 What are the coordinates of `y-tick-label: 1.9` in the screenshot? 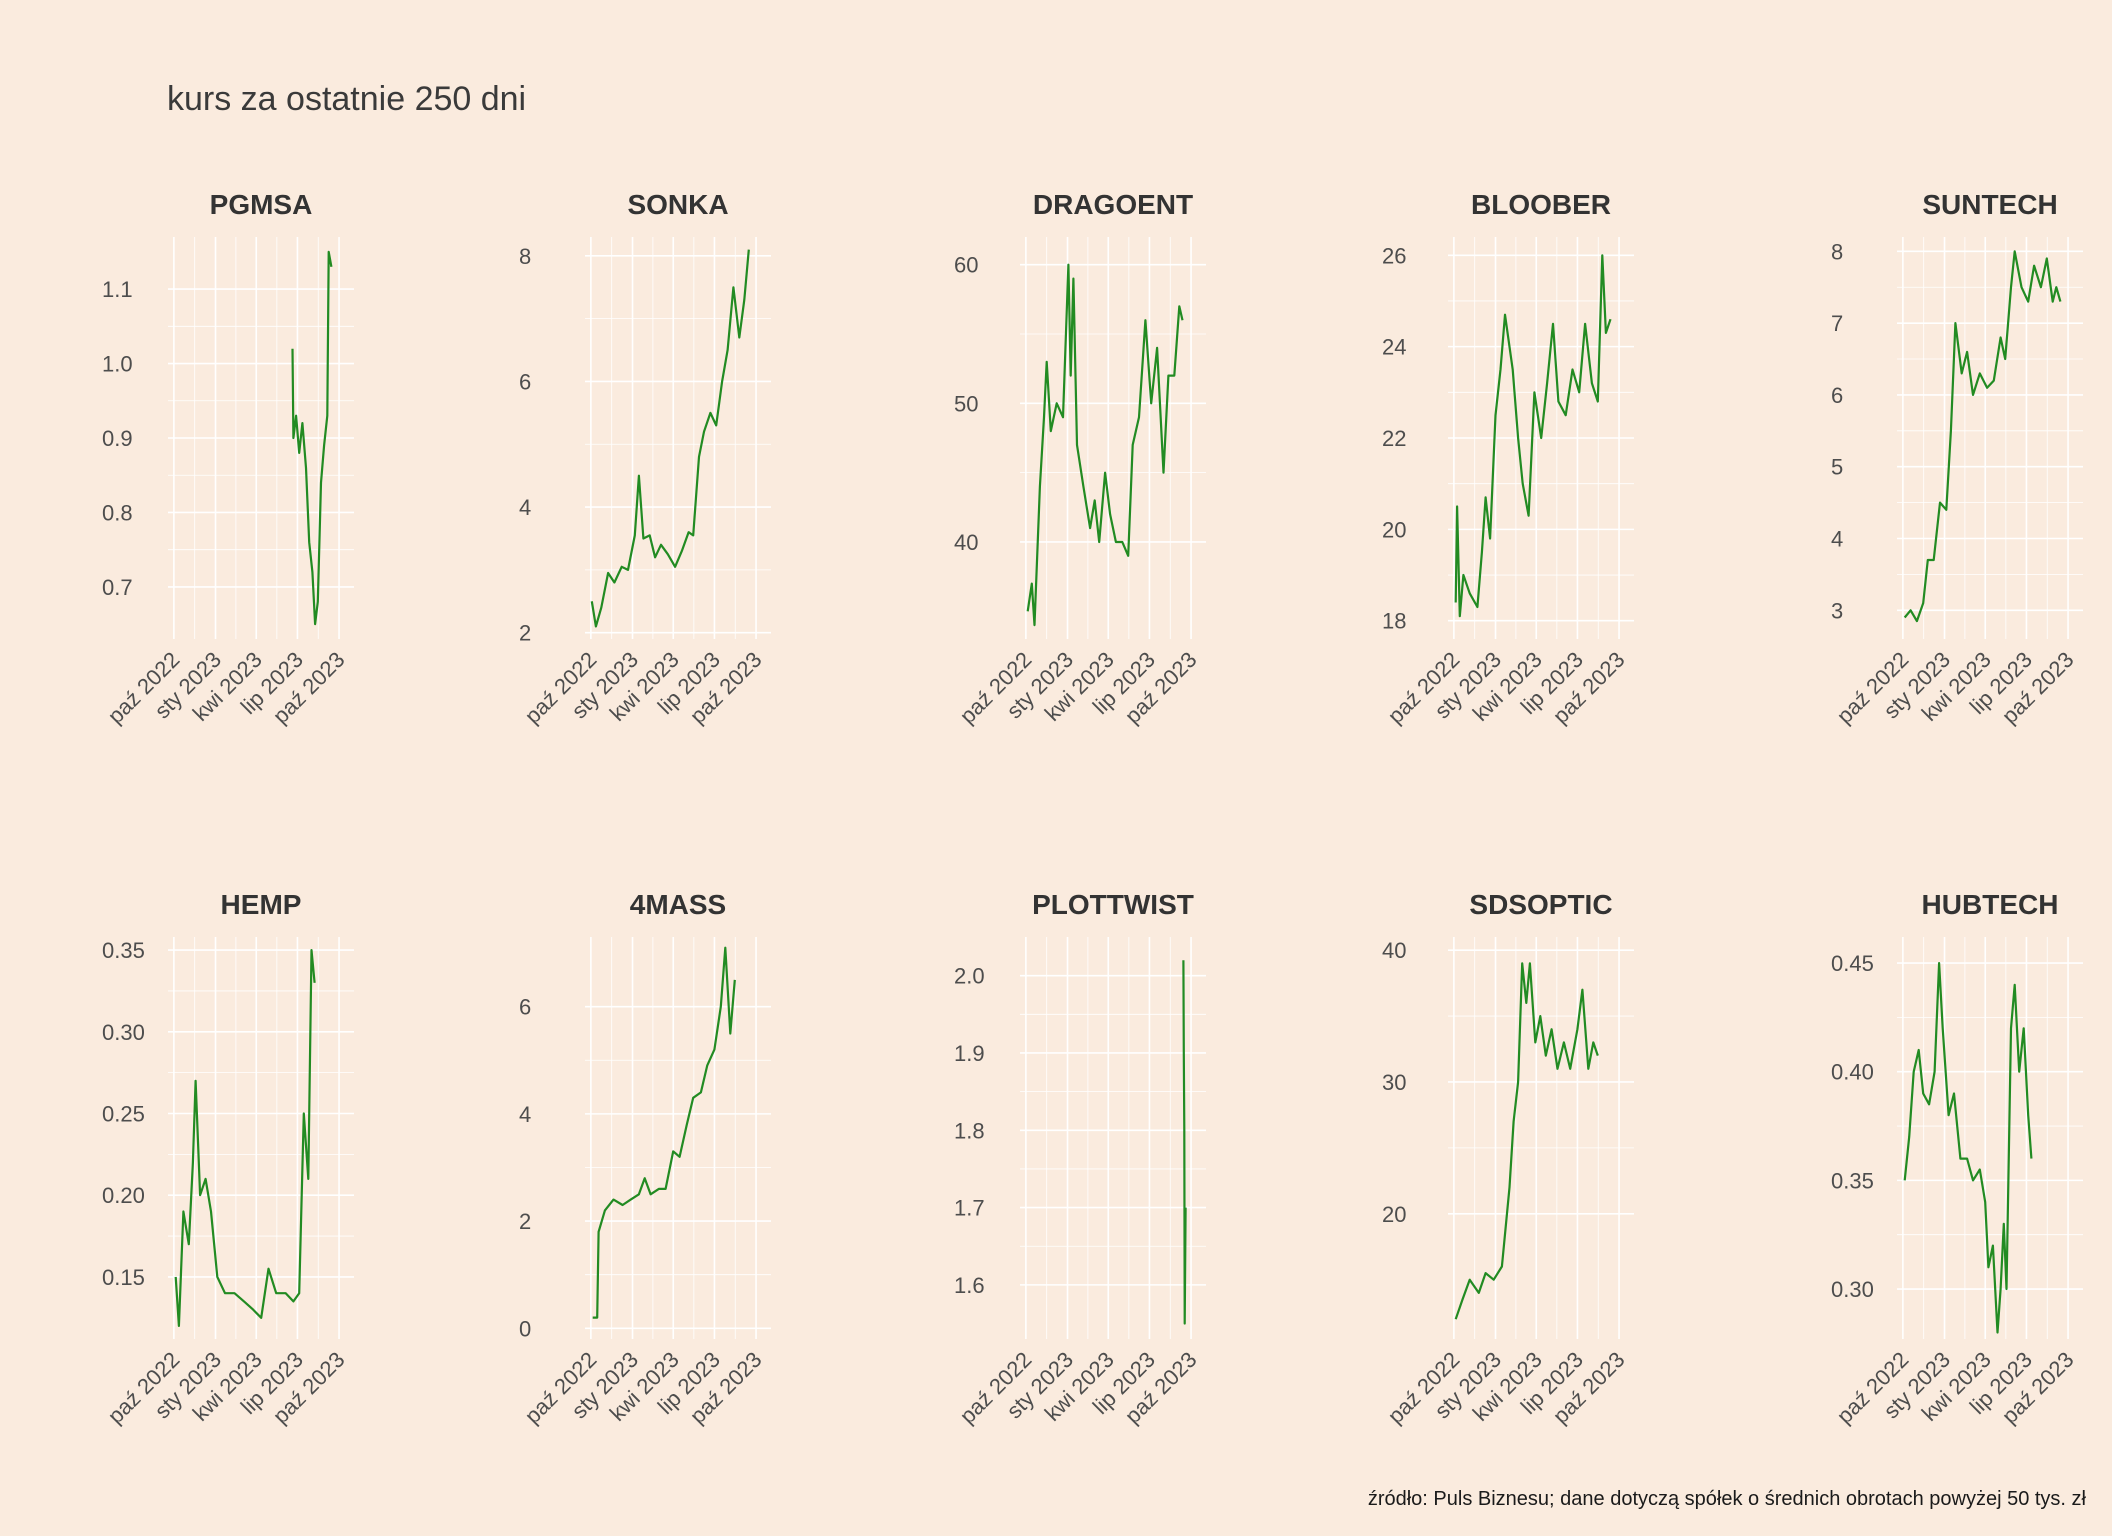 It's located at (969, 1053).